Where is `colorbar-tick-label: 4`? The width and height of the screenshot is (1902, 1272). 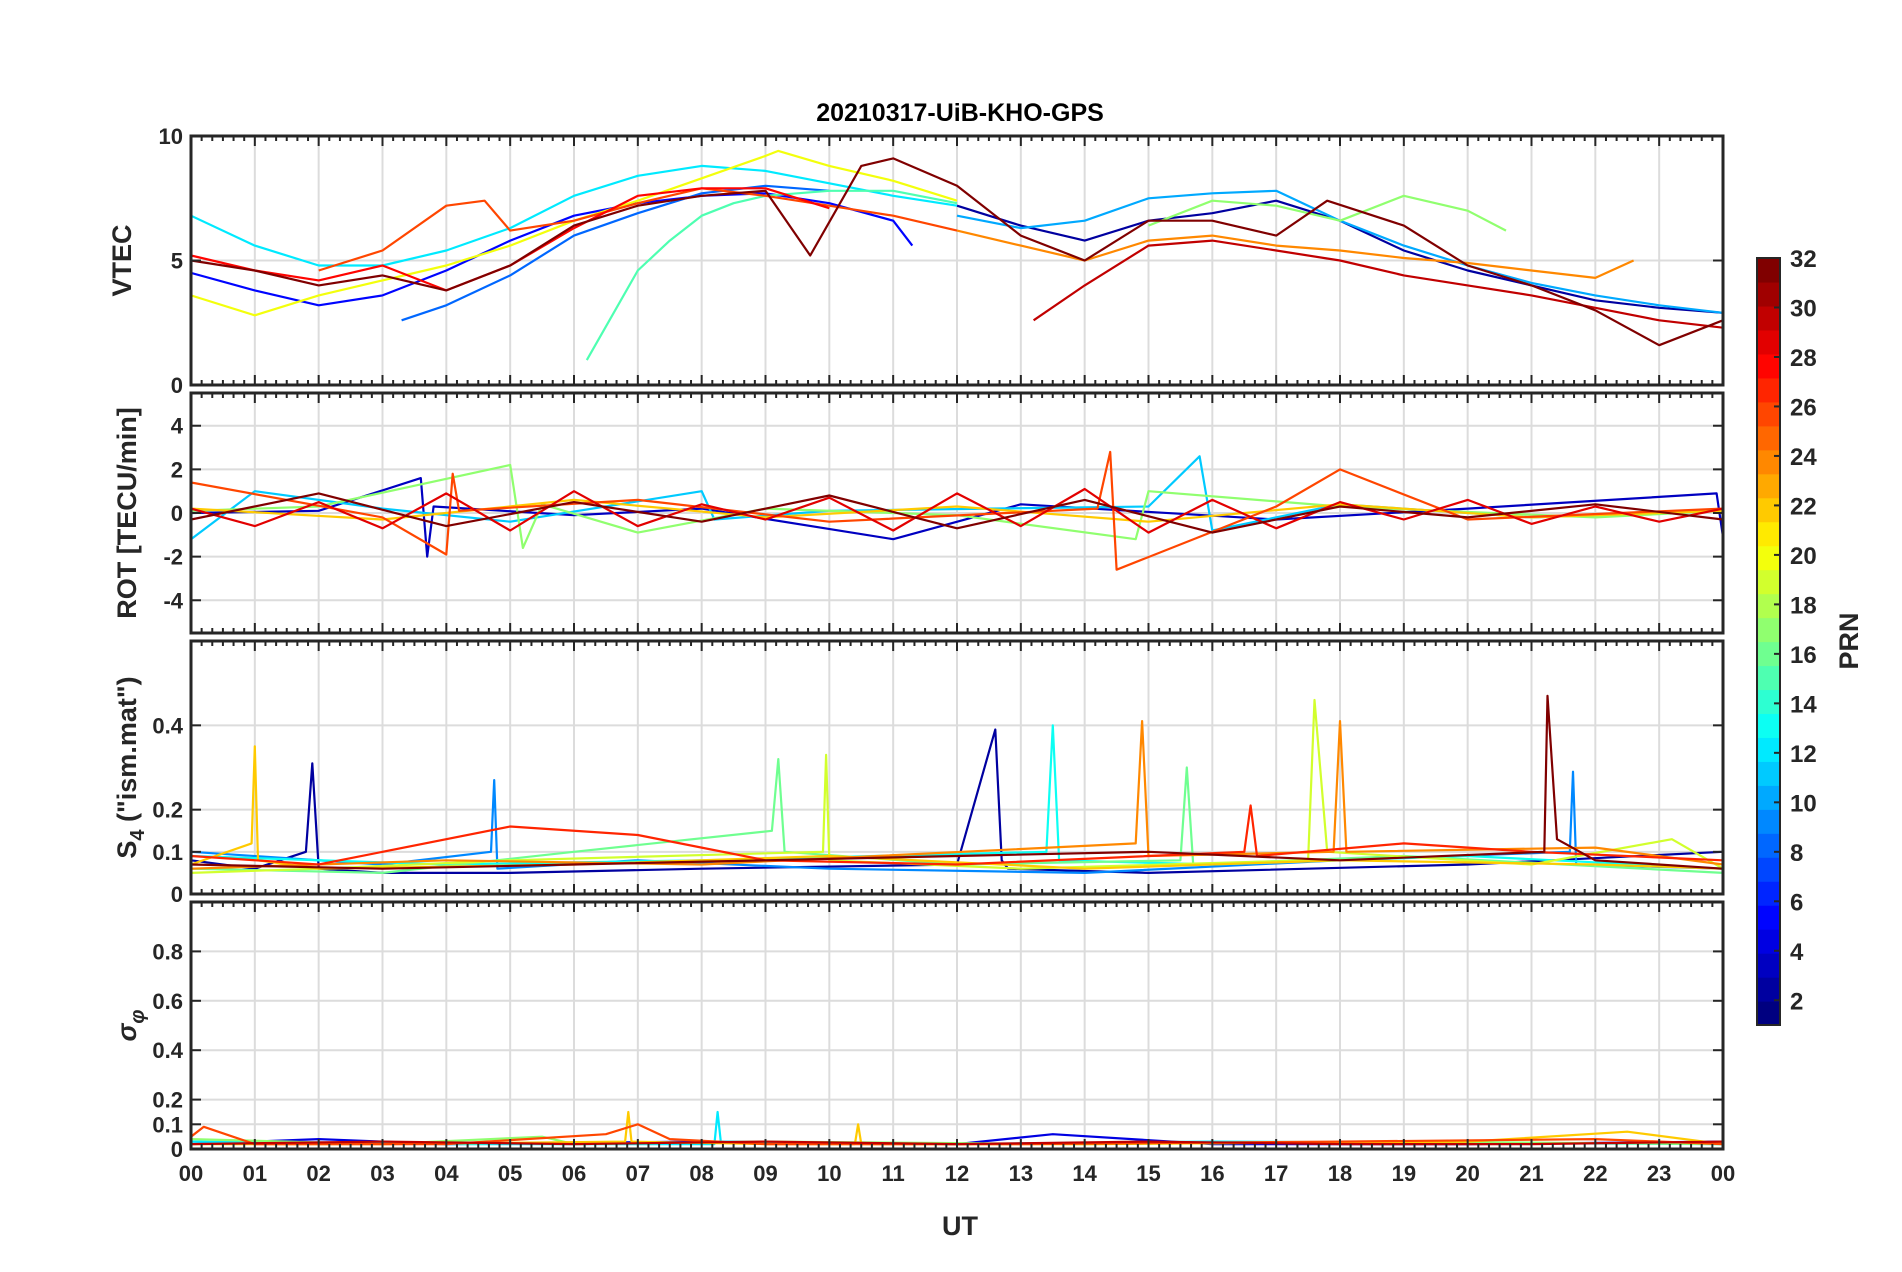
colorbar-tick-label: 4 is located at coordinates (1797, 952).